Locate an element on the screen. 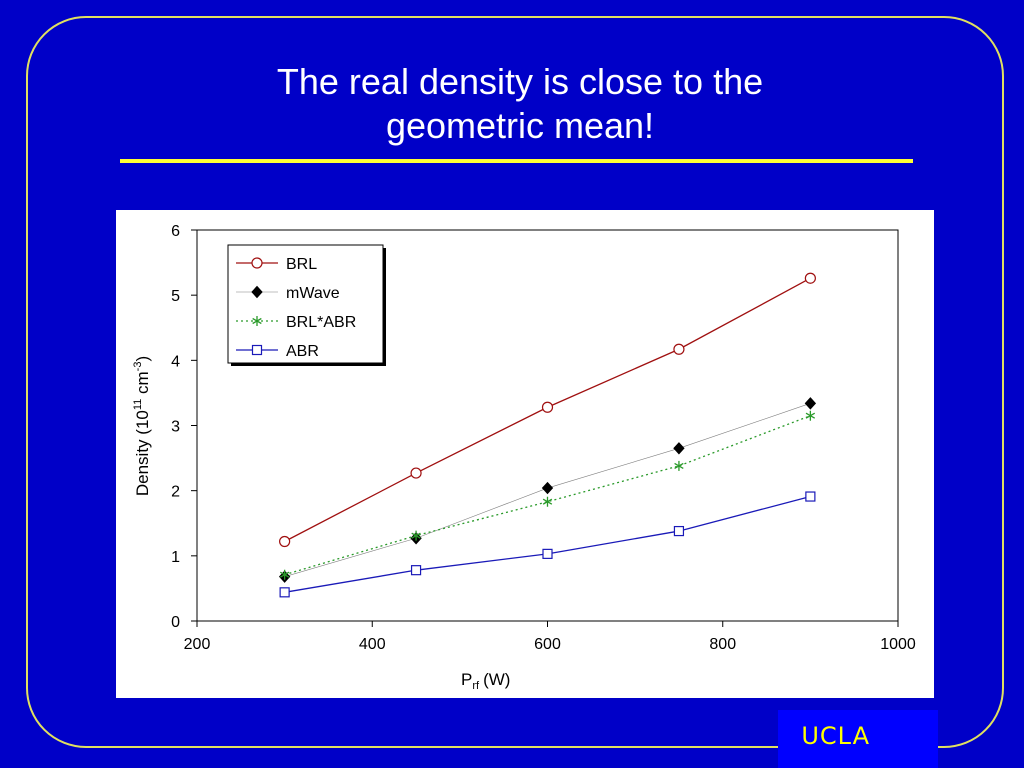 The height and width of the screenshot is (768, 1024). ucla-badge-text: UCLA is located at coordinates (835, 736).